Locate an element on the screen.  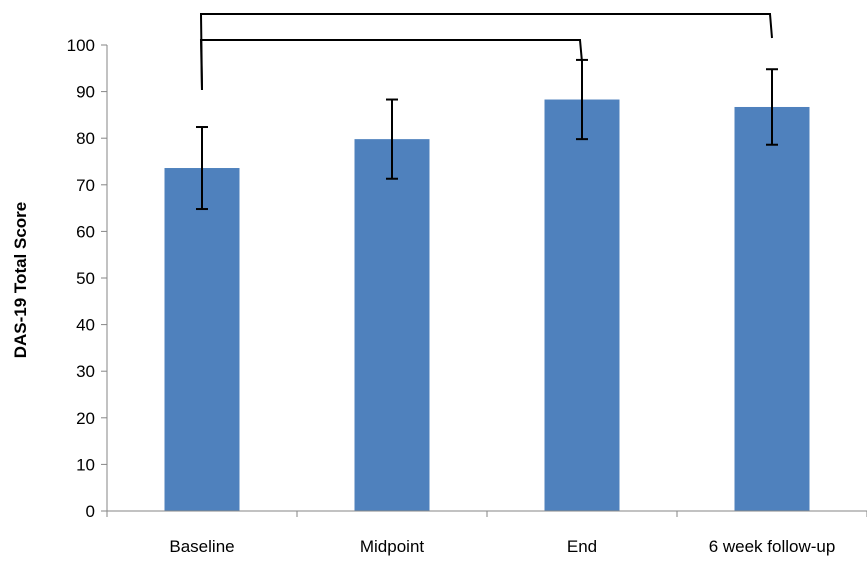
bar-6-week-follow-up is located at coordinates (772, 308).